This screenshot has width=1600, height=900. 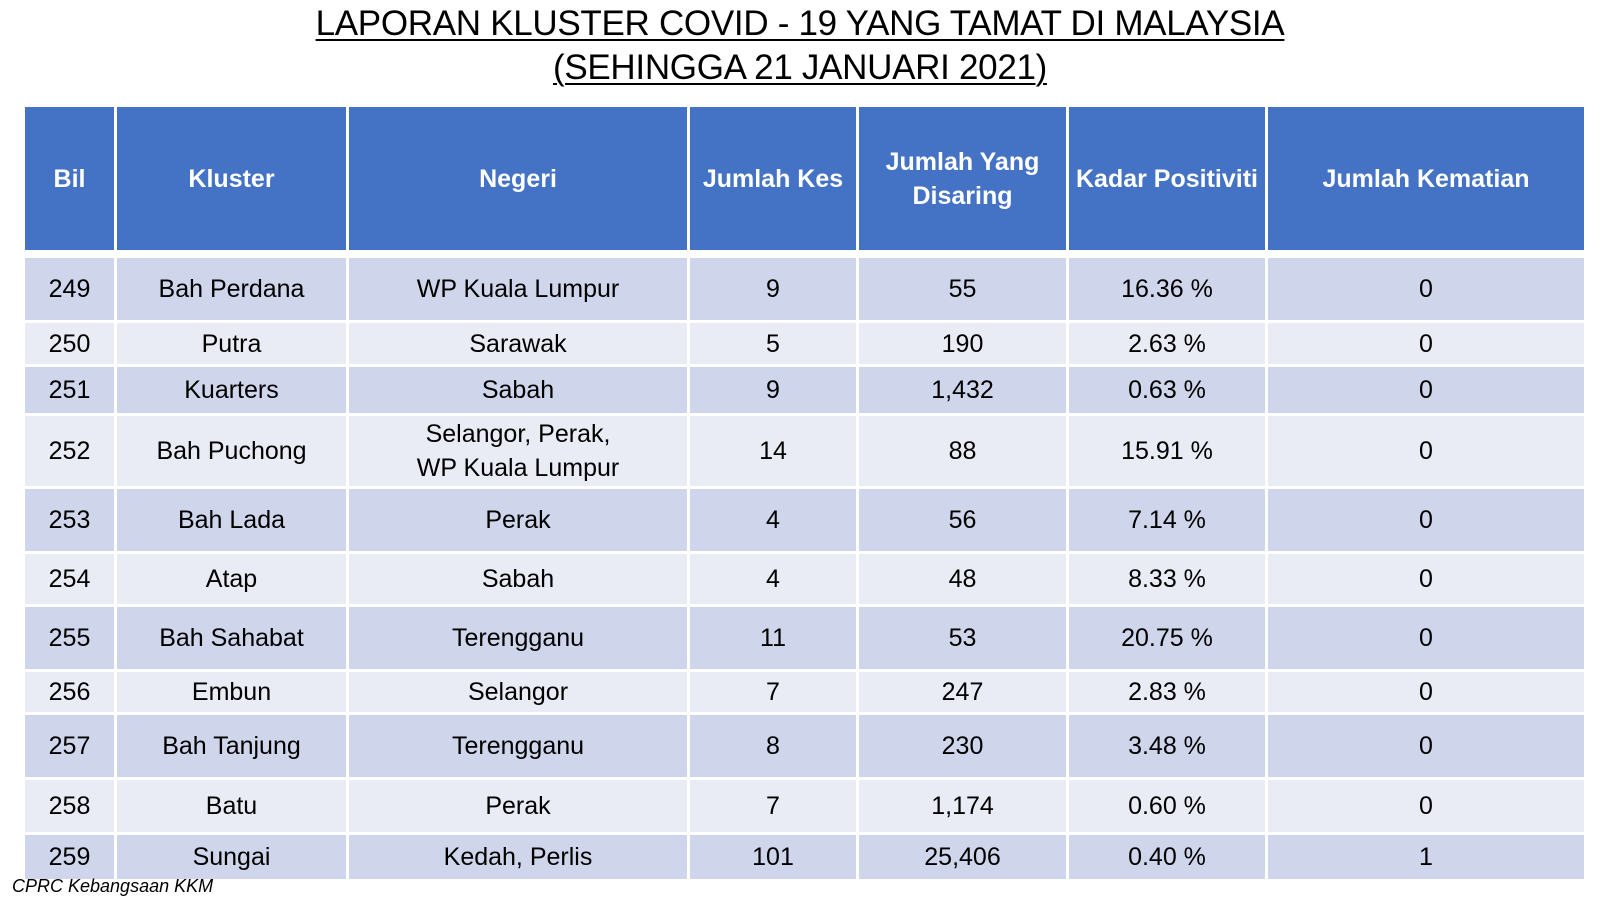 I want to click on cell-kluster: Embun, so click(x=231, y=692).